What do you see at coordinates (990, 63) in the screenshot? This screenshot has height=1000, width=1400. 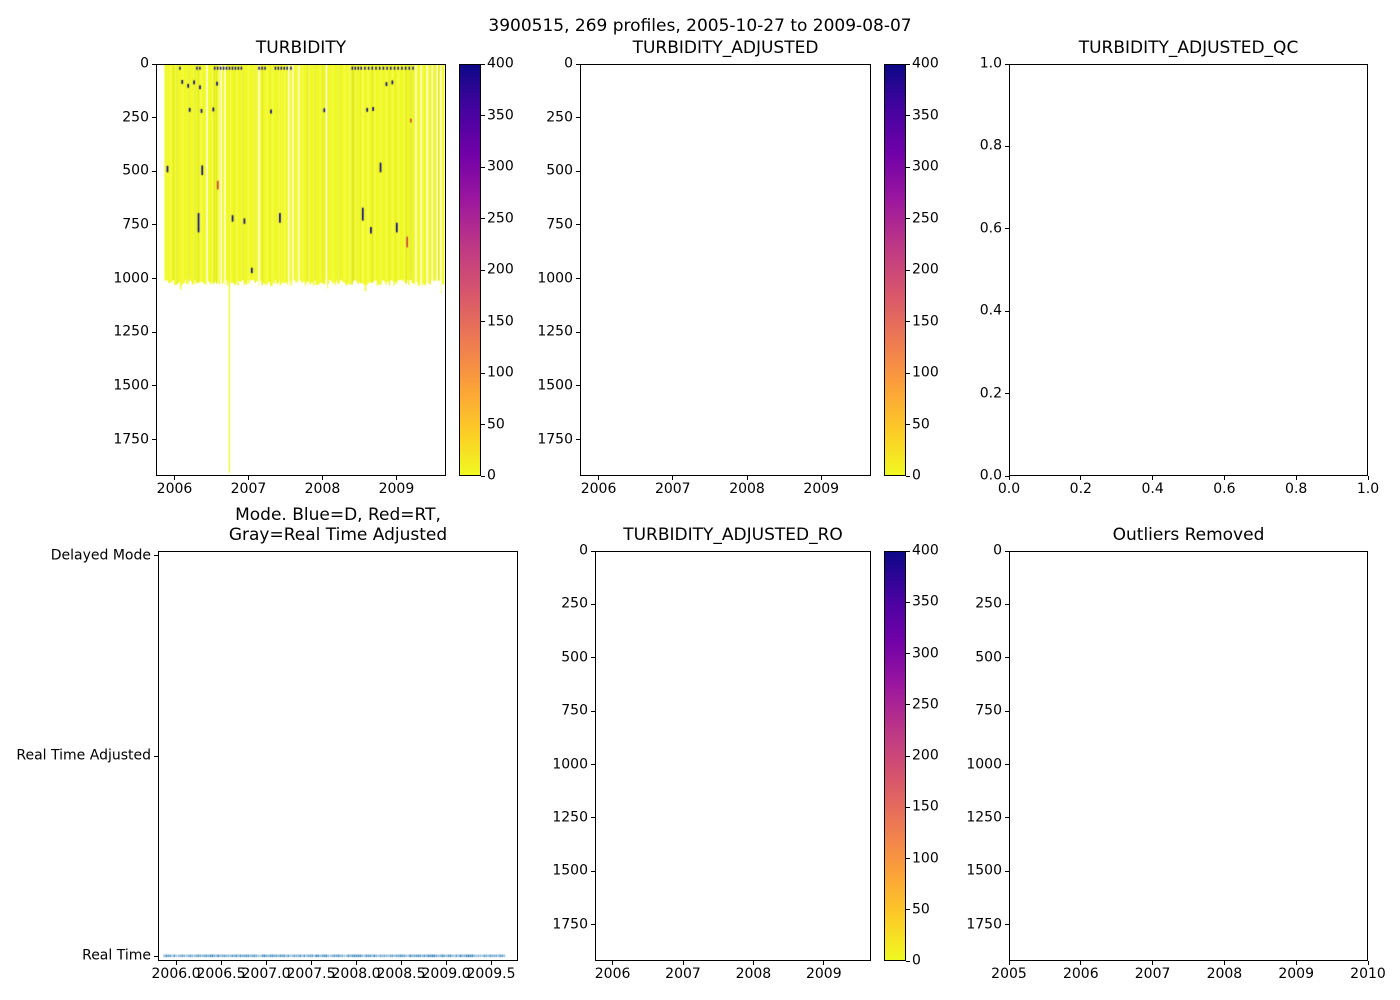 I see `y-tick-label: 1.0` at bounding box center [990, 63].